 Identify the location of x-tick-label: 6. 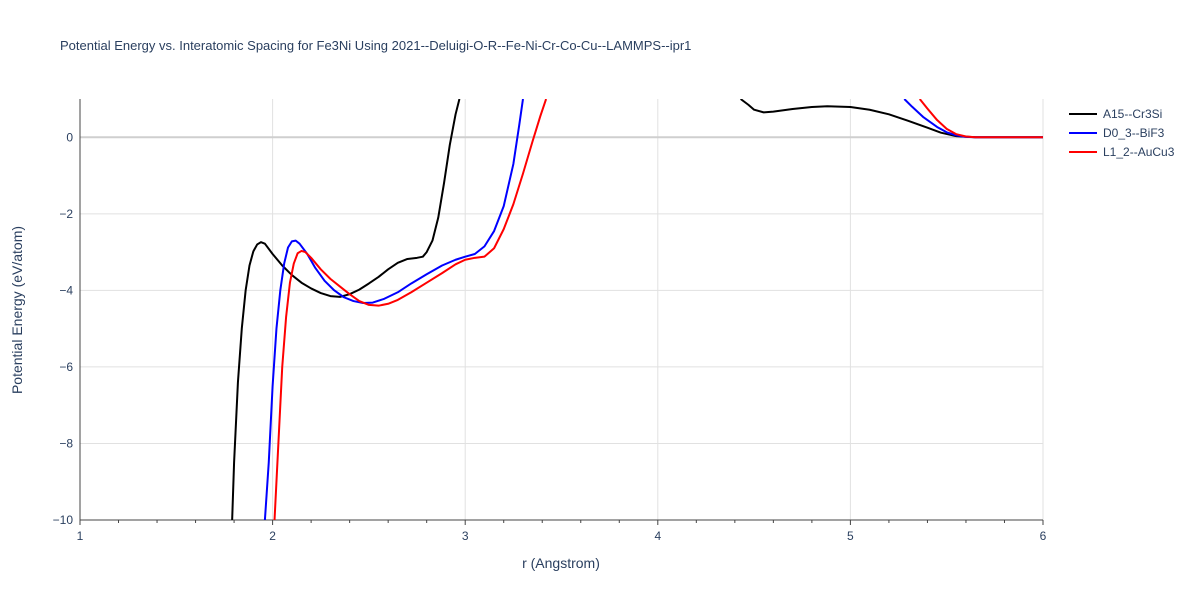
(1043, 536).